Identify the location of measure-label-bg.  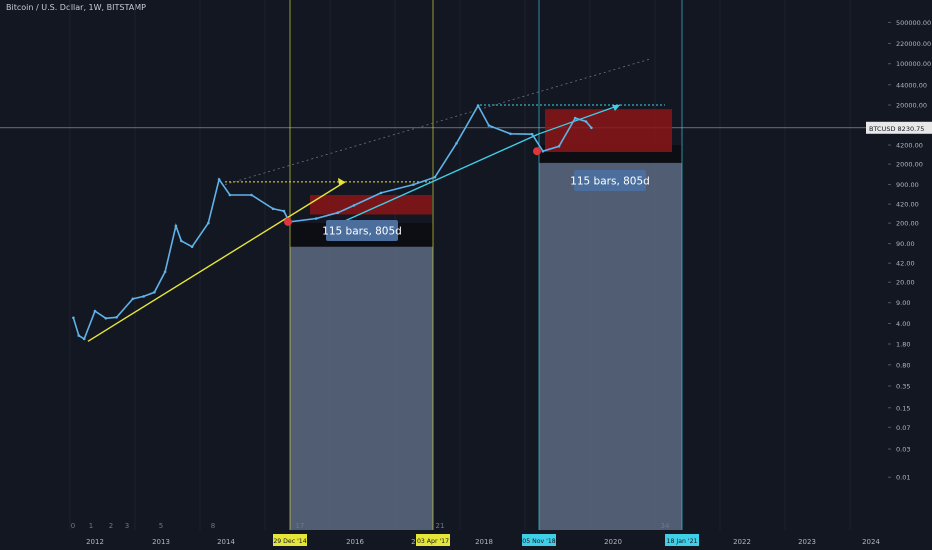
(610, 180).